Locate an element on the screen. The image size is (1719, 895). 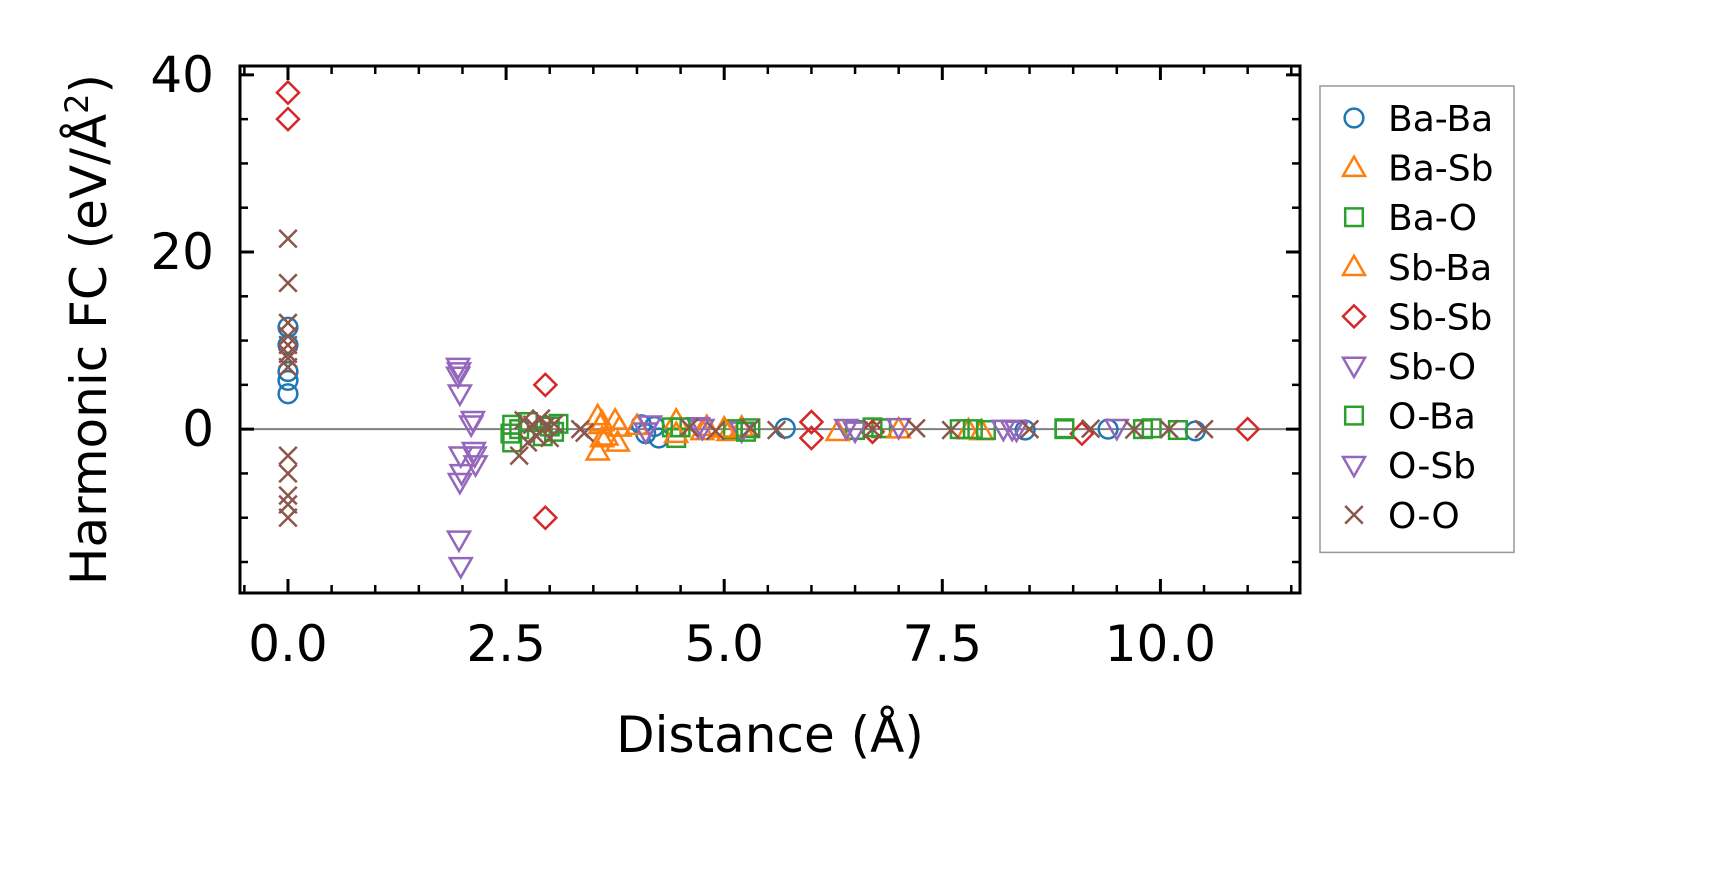
legend-entry: Ba-O is located at coordinates (1410, 218).